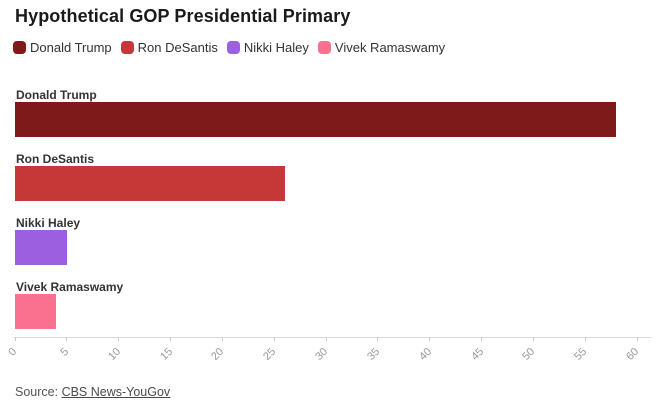 This screenshot has height=412, width=661. I want to click on chart-row-vivek-ramaswamy: Vivek Ramaswamy, so click(326, 306).